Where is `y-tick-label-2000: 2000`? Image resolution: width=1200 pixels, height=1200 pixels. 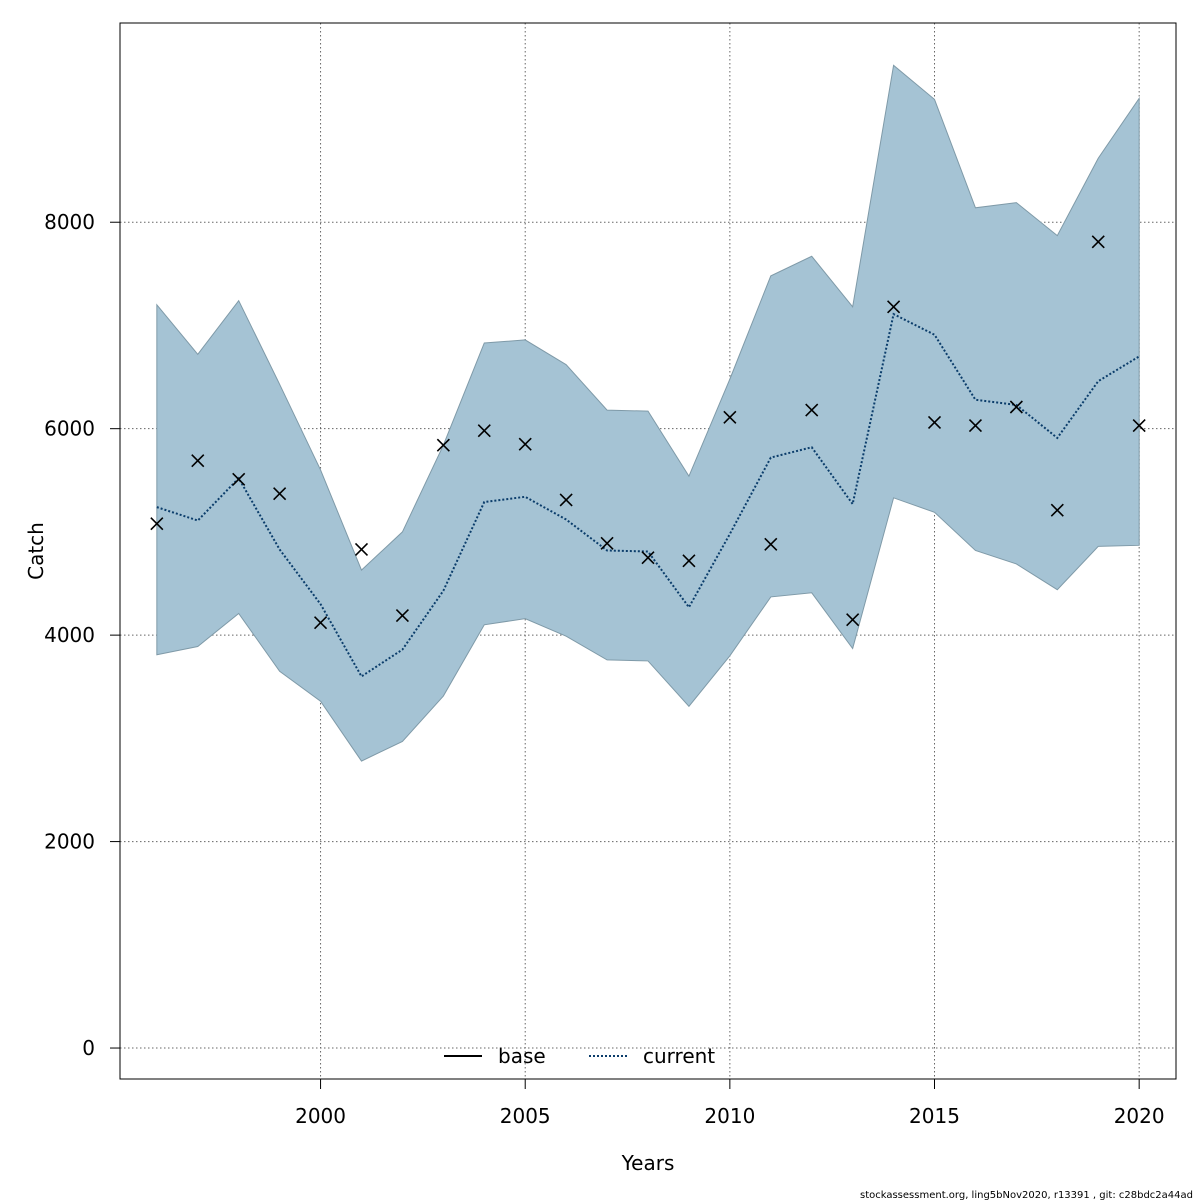 y-tick-label-2000: 2000 is located at coordinates (69, 842).